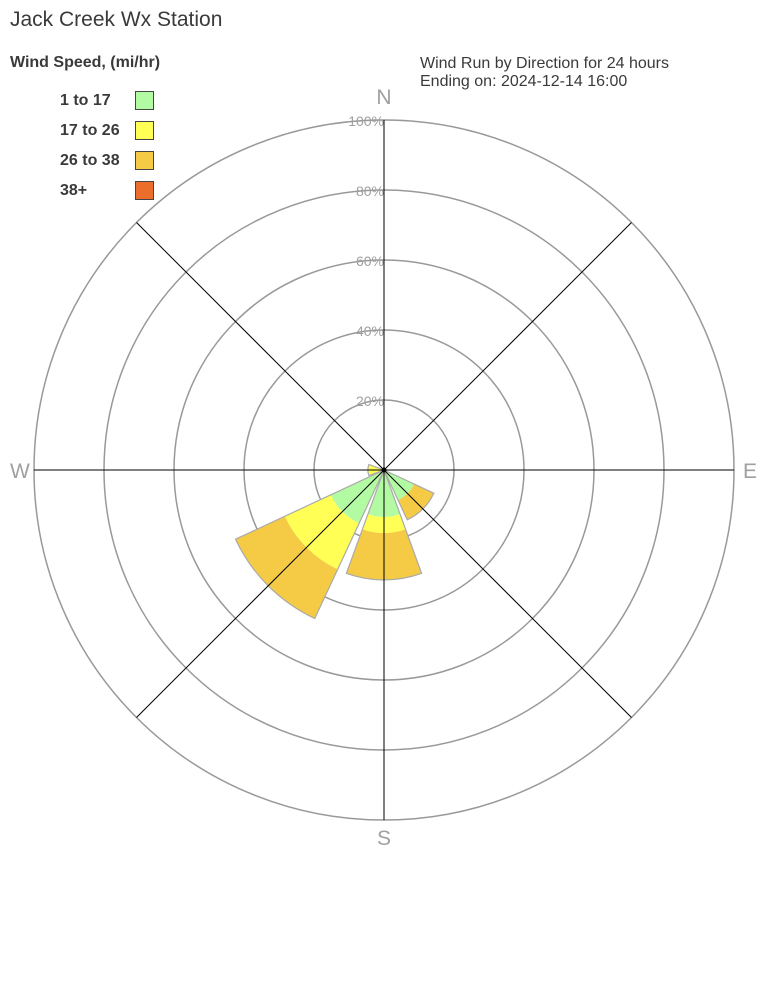 The image size is (768, 1008). Describe the element at coordinates (85, 62) in the screenshot. I see `legend-title: Wind Speed, (mi/hr)` at that location.